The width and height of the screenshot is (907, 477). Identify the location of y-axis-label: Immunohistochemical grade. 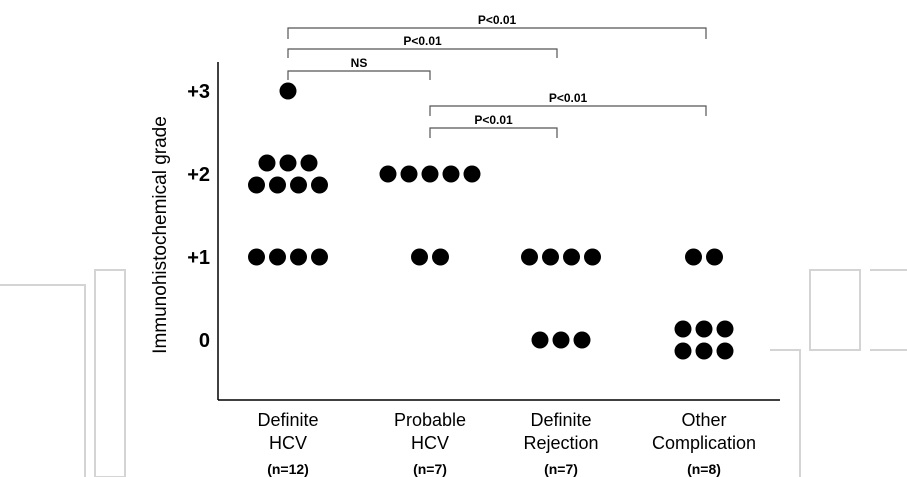
(160, 235).